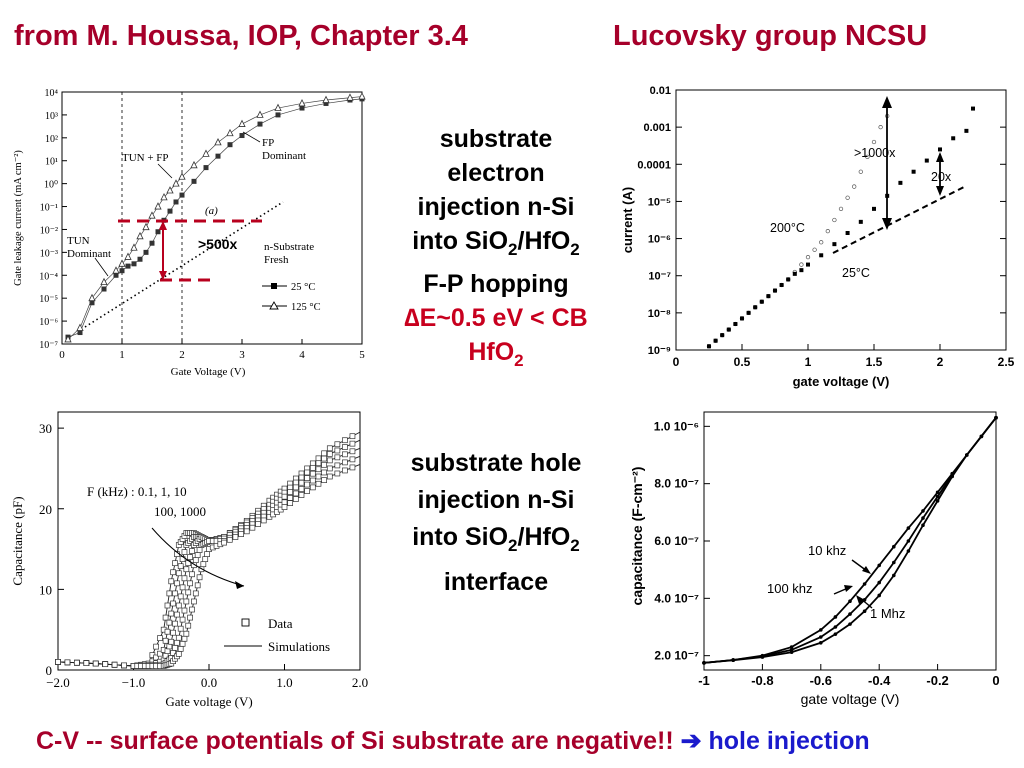 Image resolution: width=1024 pixels, height=768 pixels. I want to click on y-axis-label: Gate leakage current (mA cm⁻²), so click(18, 218).